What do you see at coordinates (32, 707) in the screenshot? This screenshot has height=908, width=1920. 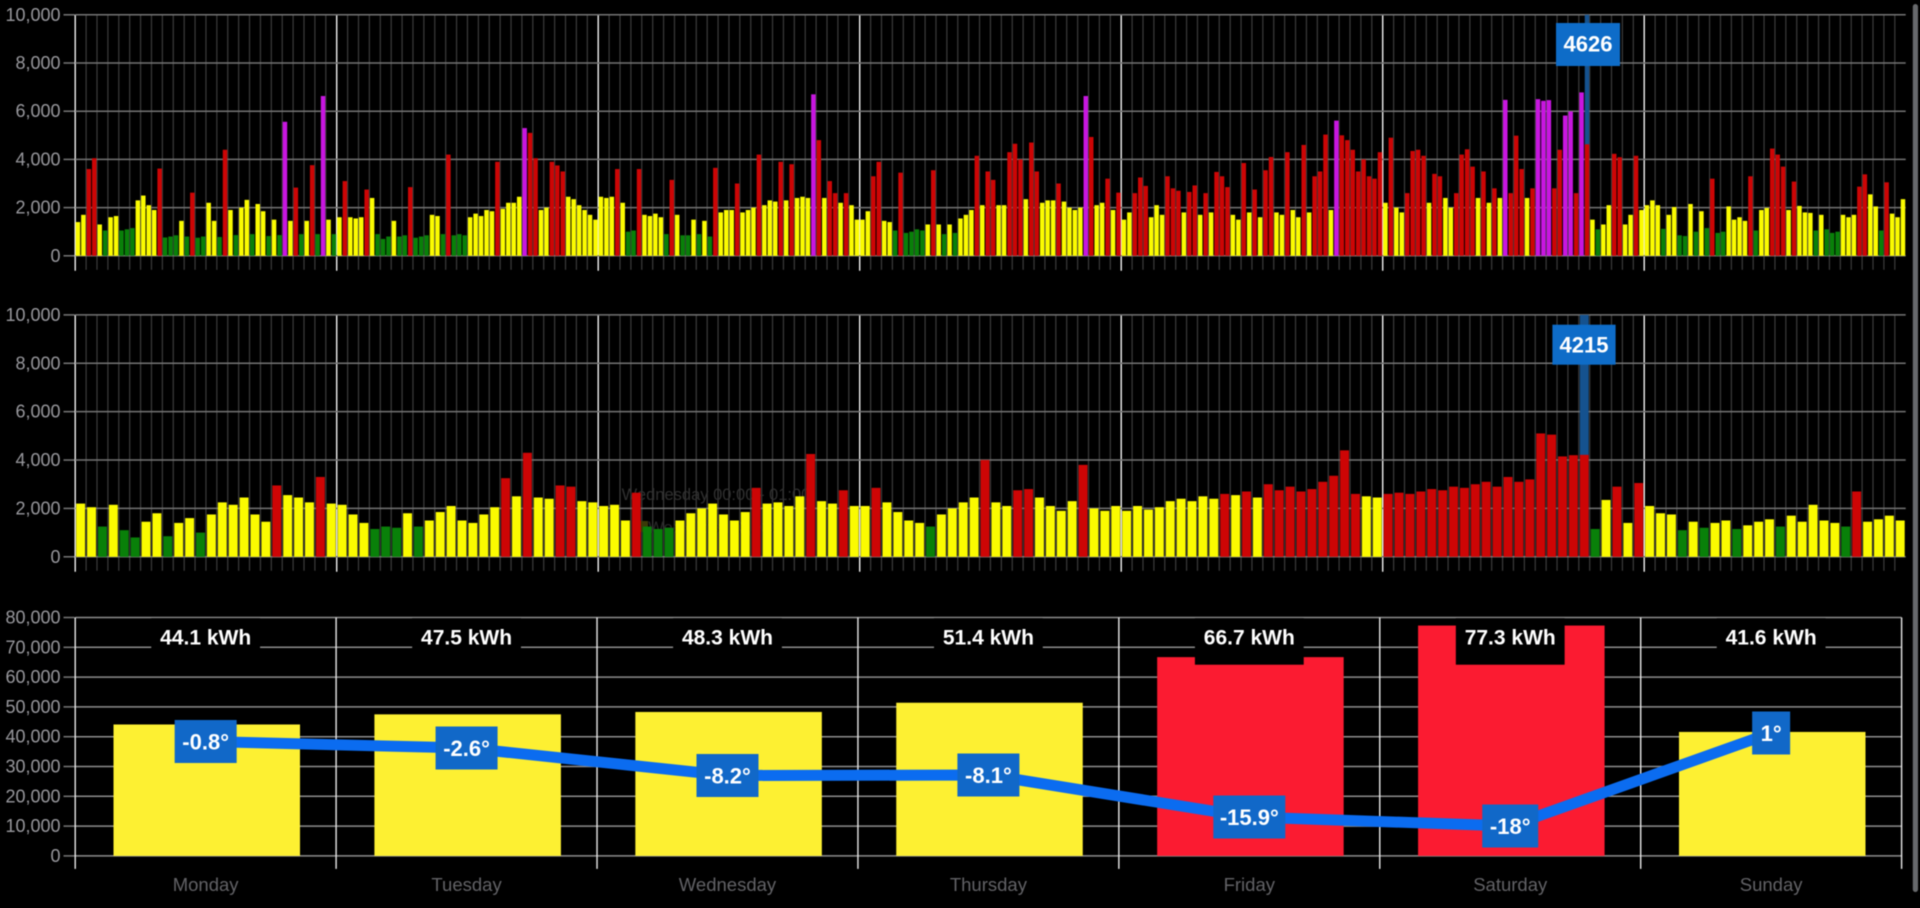 I see `svg-text: 50,000` at bounding box center [32, 707].